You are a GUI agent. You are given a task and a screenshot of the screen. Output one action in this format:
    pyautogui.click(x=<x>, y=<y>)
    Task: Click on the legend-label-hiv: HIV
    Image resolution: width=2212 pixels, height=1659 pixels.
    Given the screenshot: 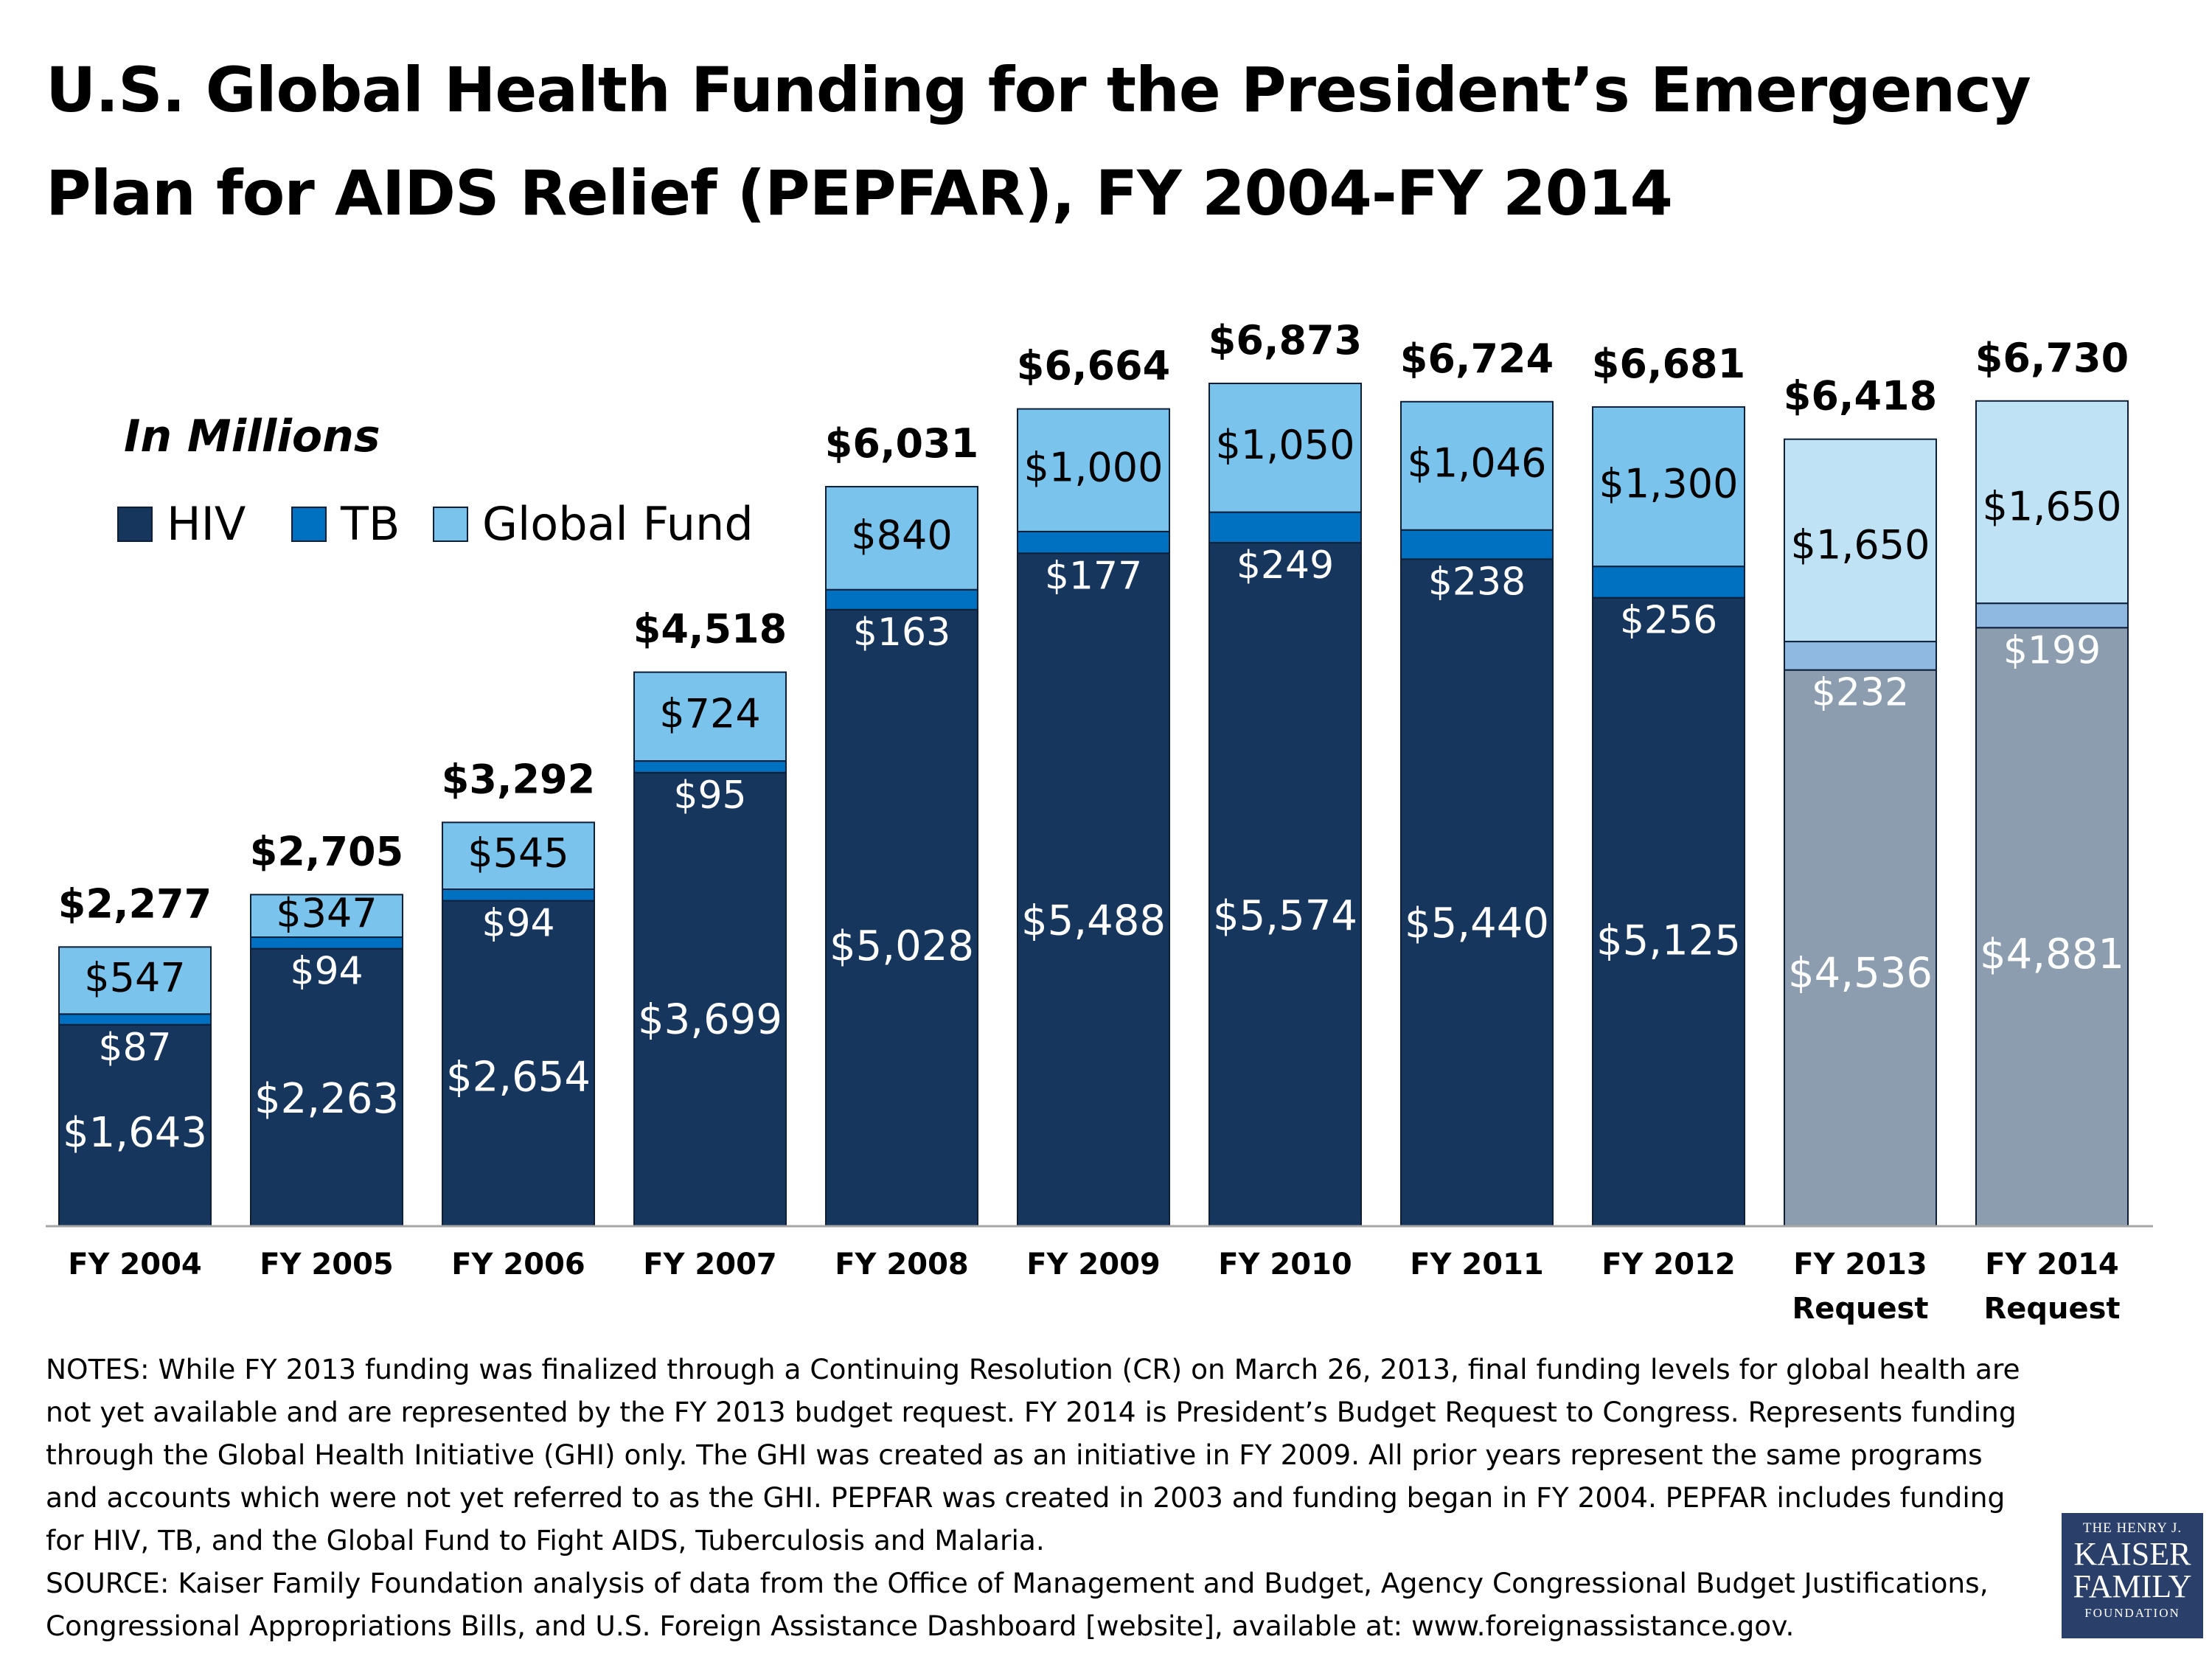 What is the action you would take?
    pyautogui.click(x=206, y=524)
    